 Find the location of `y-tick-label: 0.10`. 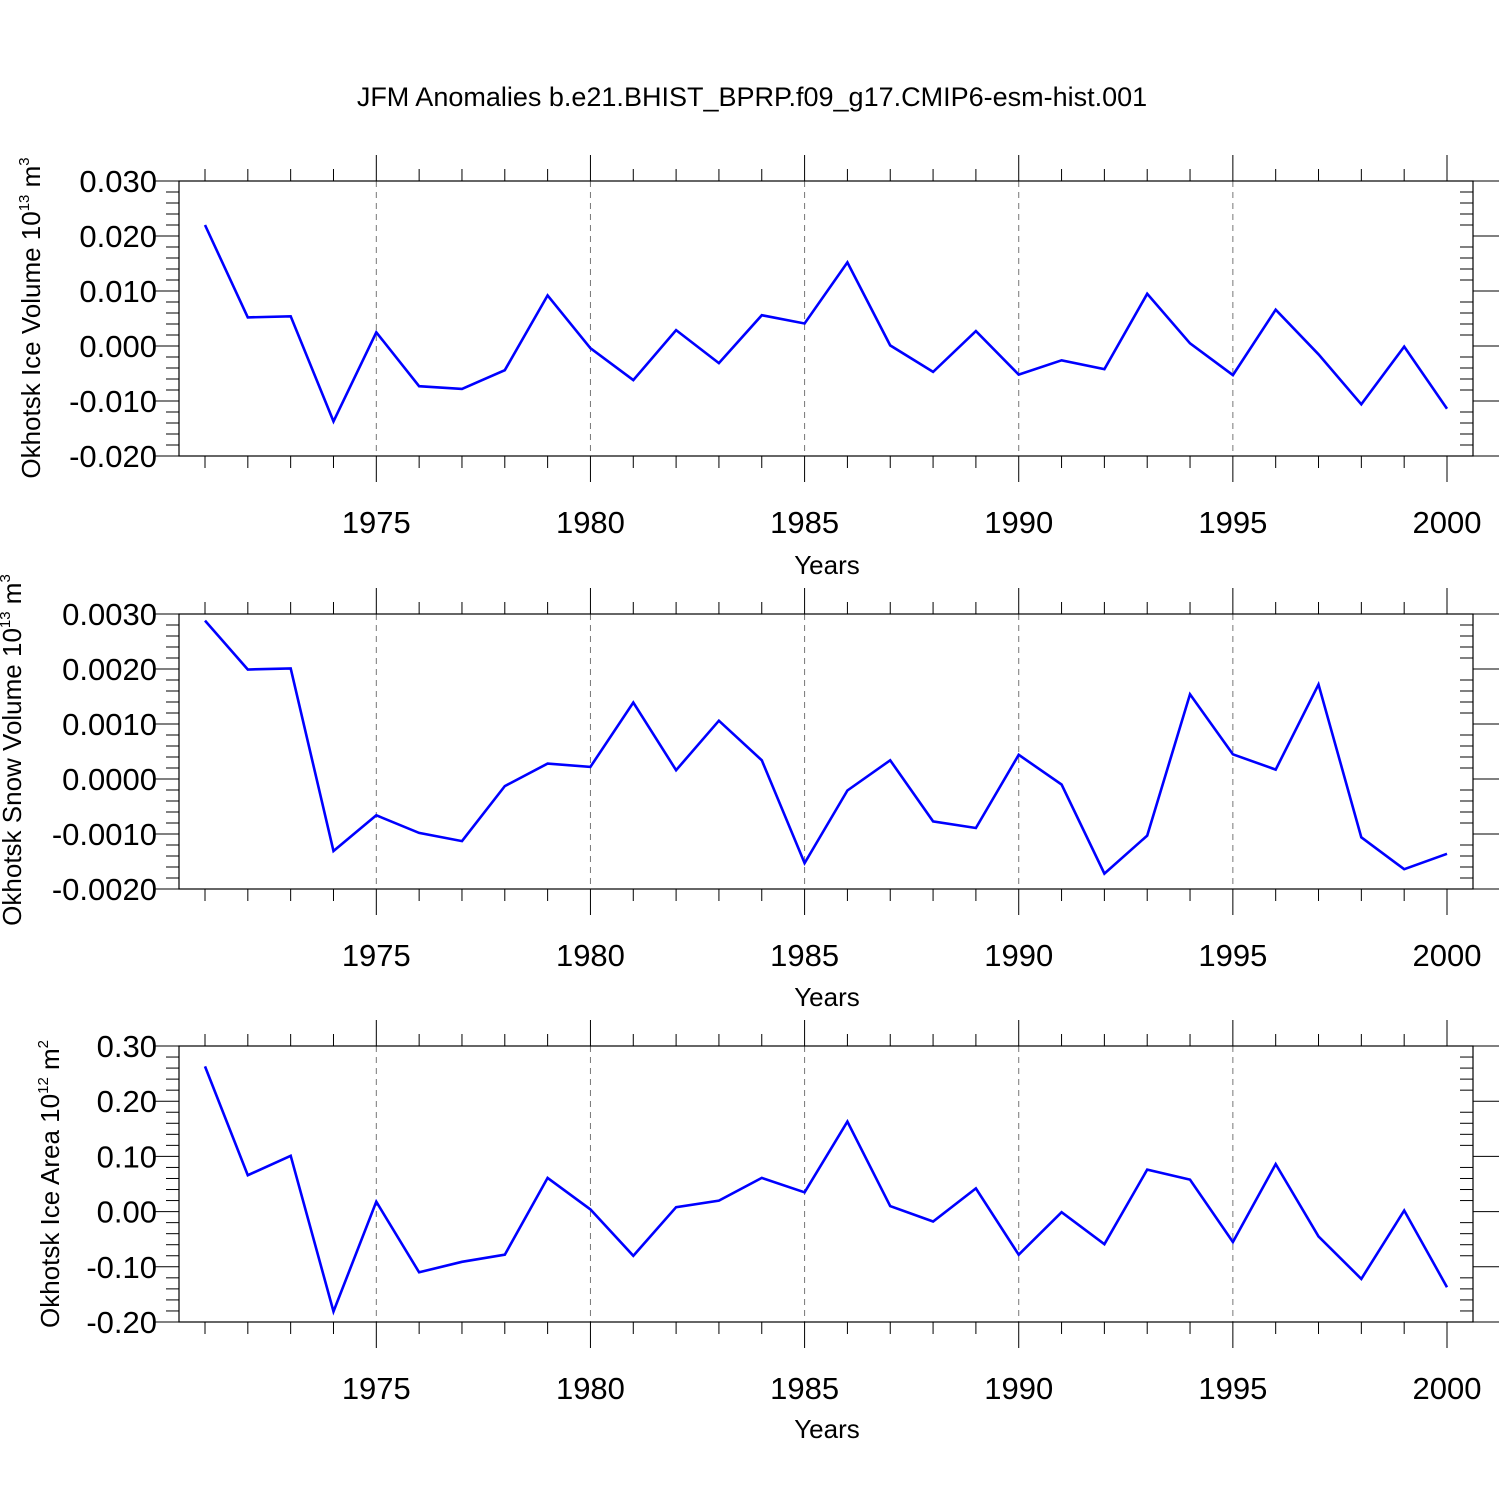

y-tick-label: 0.10 is located at coordinates (127, 1156).